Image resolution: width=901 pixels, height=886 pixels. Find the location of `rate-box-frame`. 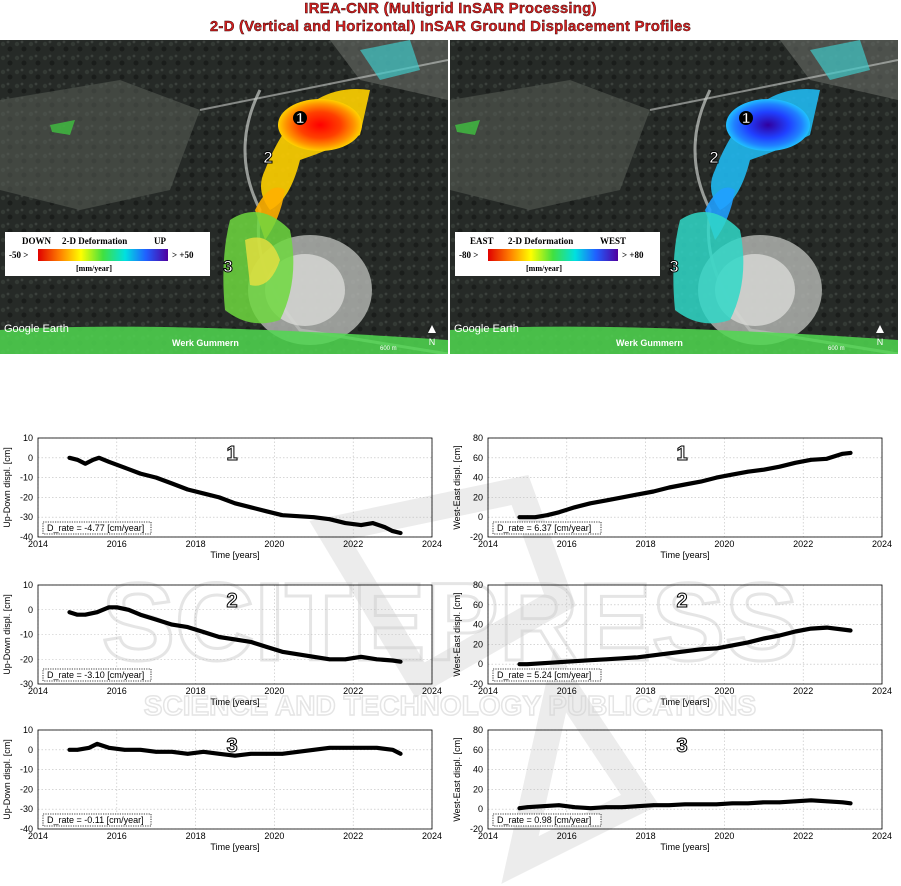

rate-box-frame is located at coordinates (547, 675).